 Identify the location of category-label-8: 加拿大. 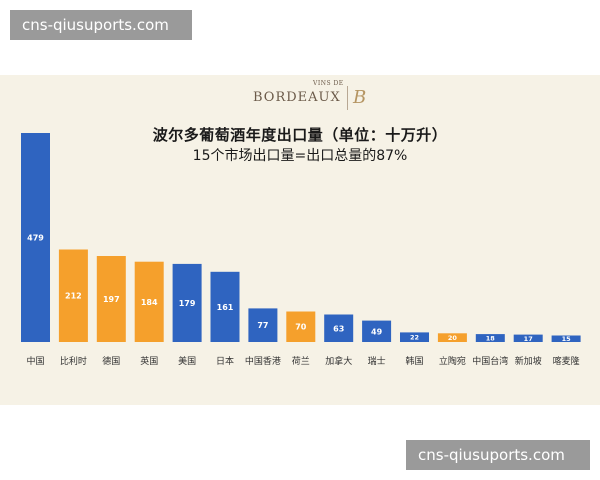
(338, 361).